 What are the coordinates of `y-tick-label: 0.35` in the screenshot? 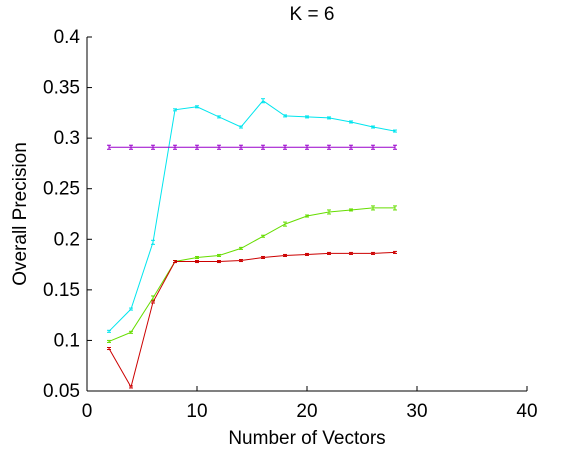 It's located at (61, 88).